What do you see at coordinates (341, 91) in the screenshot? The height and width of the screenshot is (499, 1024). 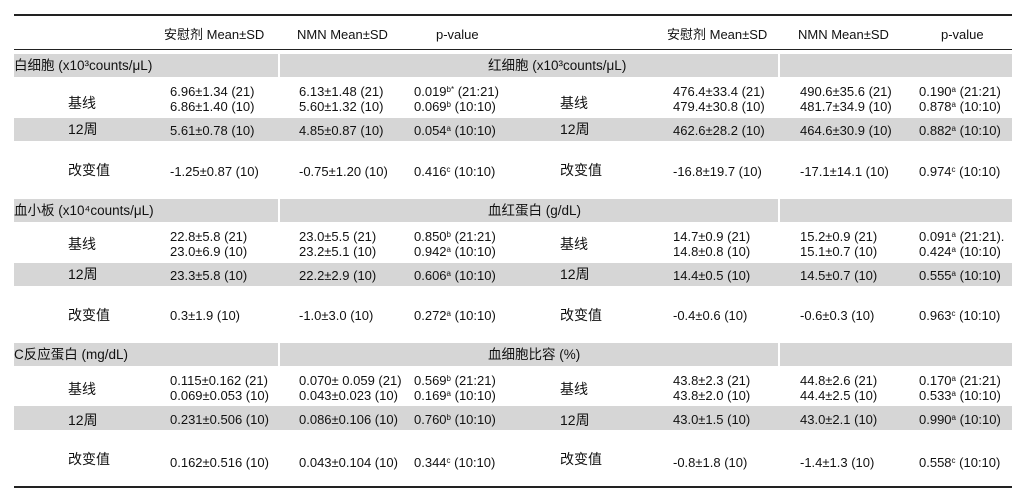 I see `nmn-value: 6.13±1.48 (21)` at bounding box center [341, 91].